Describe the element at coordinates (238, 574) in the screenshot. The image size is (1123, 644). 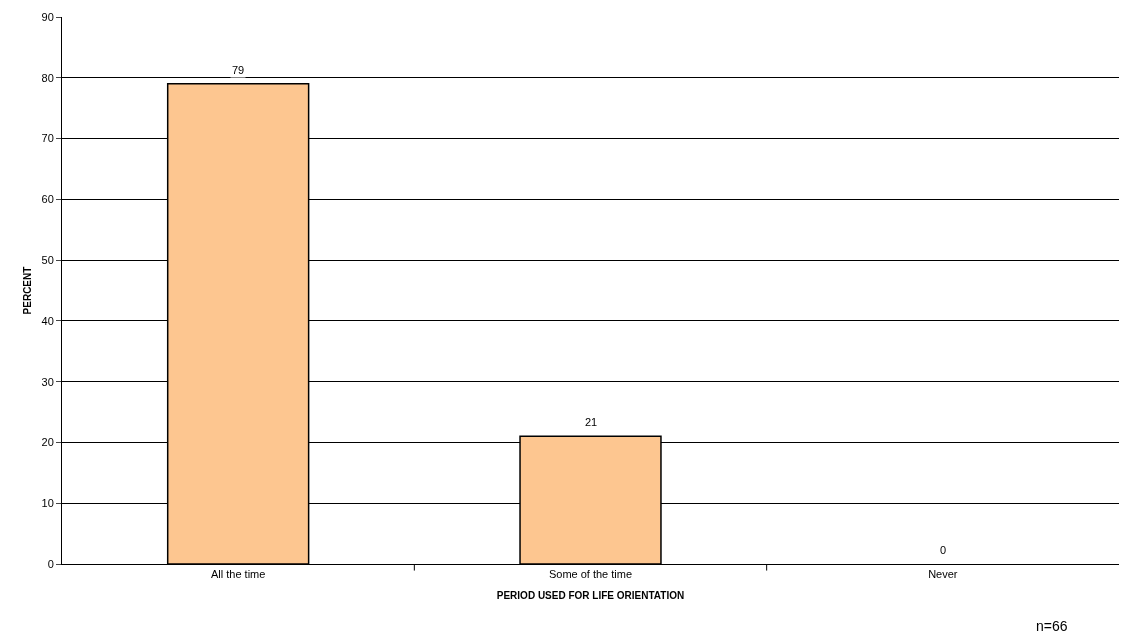
I see `x-tick-label: All the time` at that location.